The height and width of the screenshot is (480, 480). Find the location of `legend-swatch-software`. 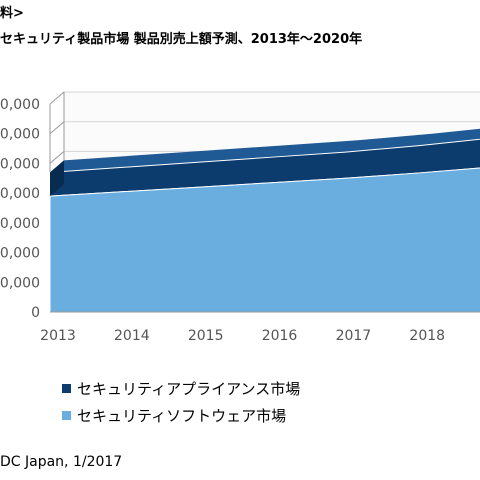

legend-swatch-software is located at coordinates (66, 415).